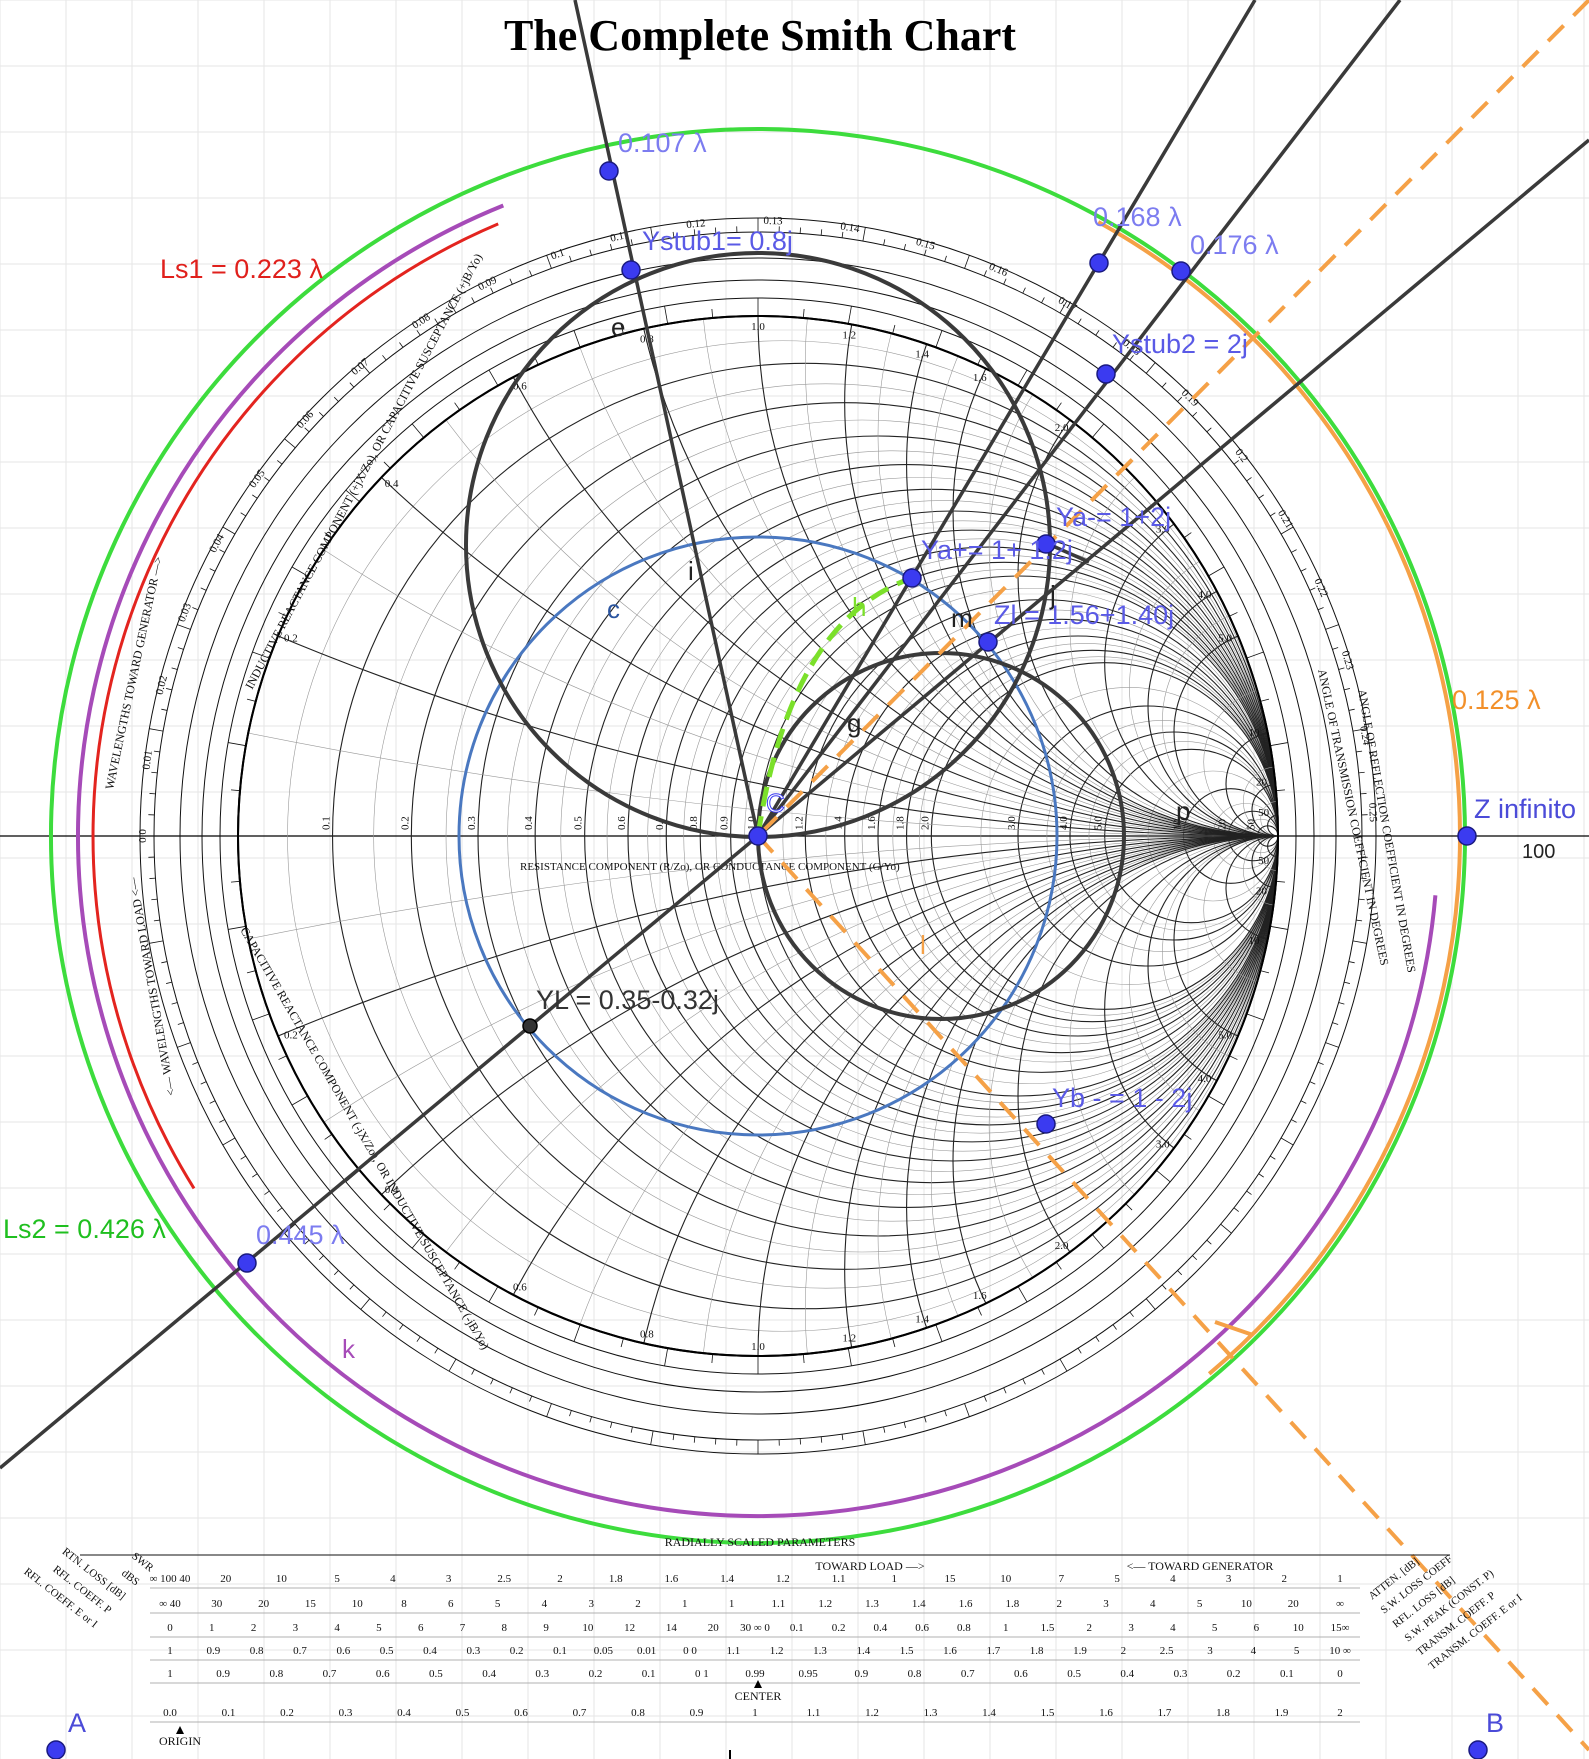  What do you see at coordinates (629, 1628) in the screenshot?
I see `radial-value: 12` at bounding box center [629, 1628].